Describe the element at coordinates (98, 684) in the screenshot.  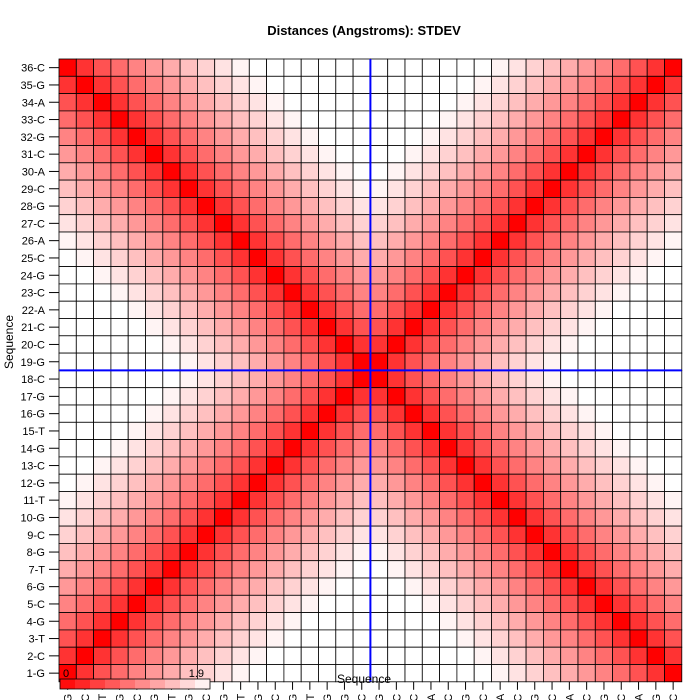
I see `legend-swatch` at that location.